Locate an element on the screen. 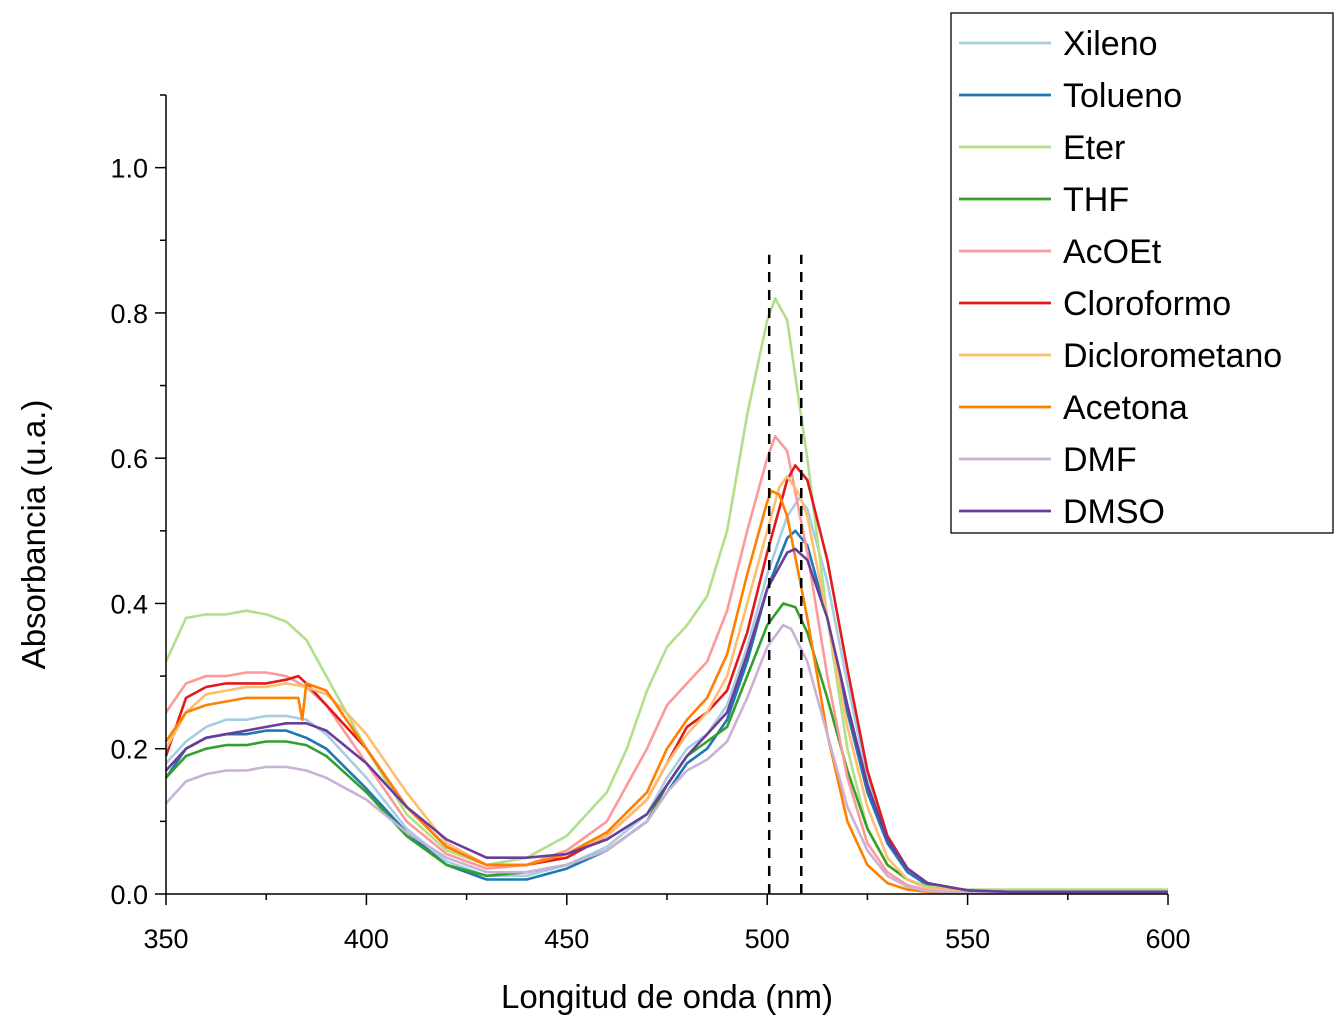  y-tick-label: 1.0 is located at coordinates (129, 169).